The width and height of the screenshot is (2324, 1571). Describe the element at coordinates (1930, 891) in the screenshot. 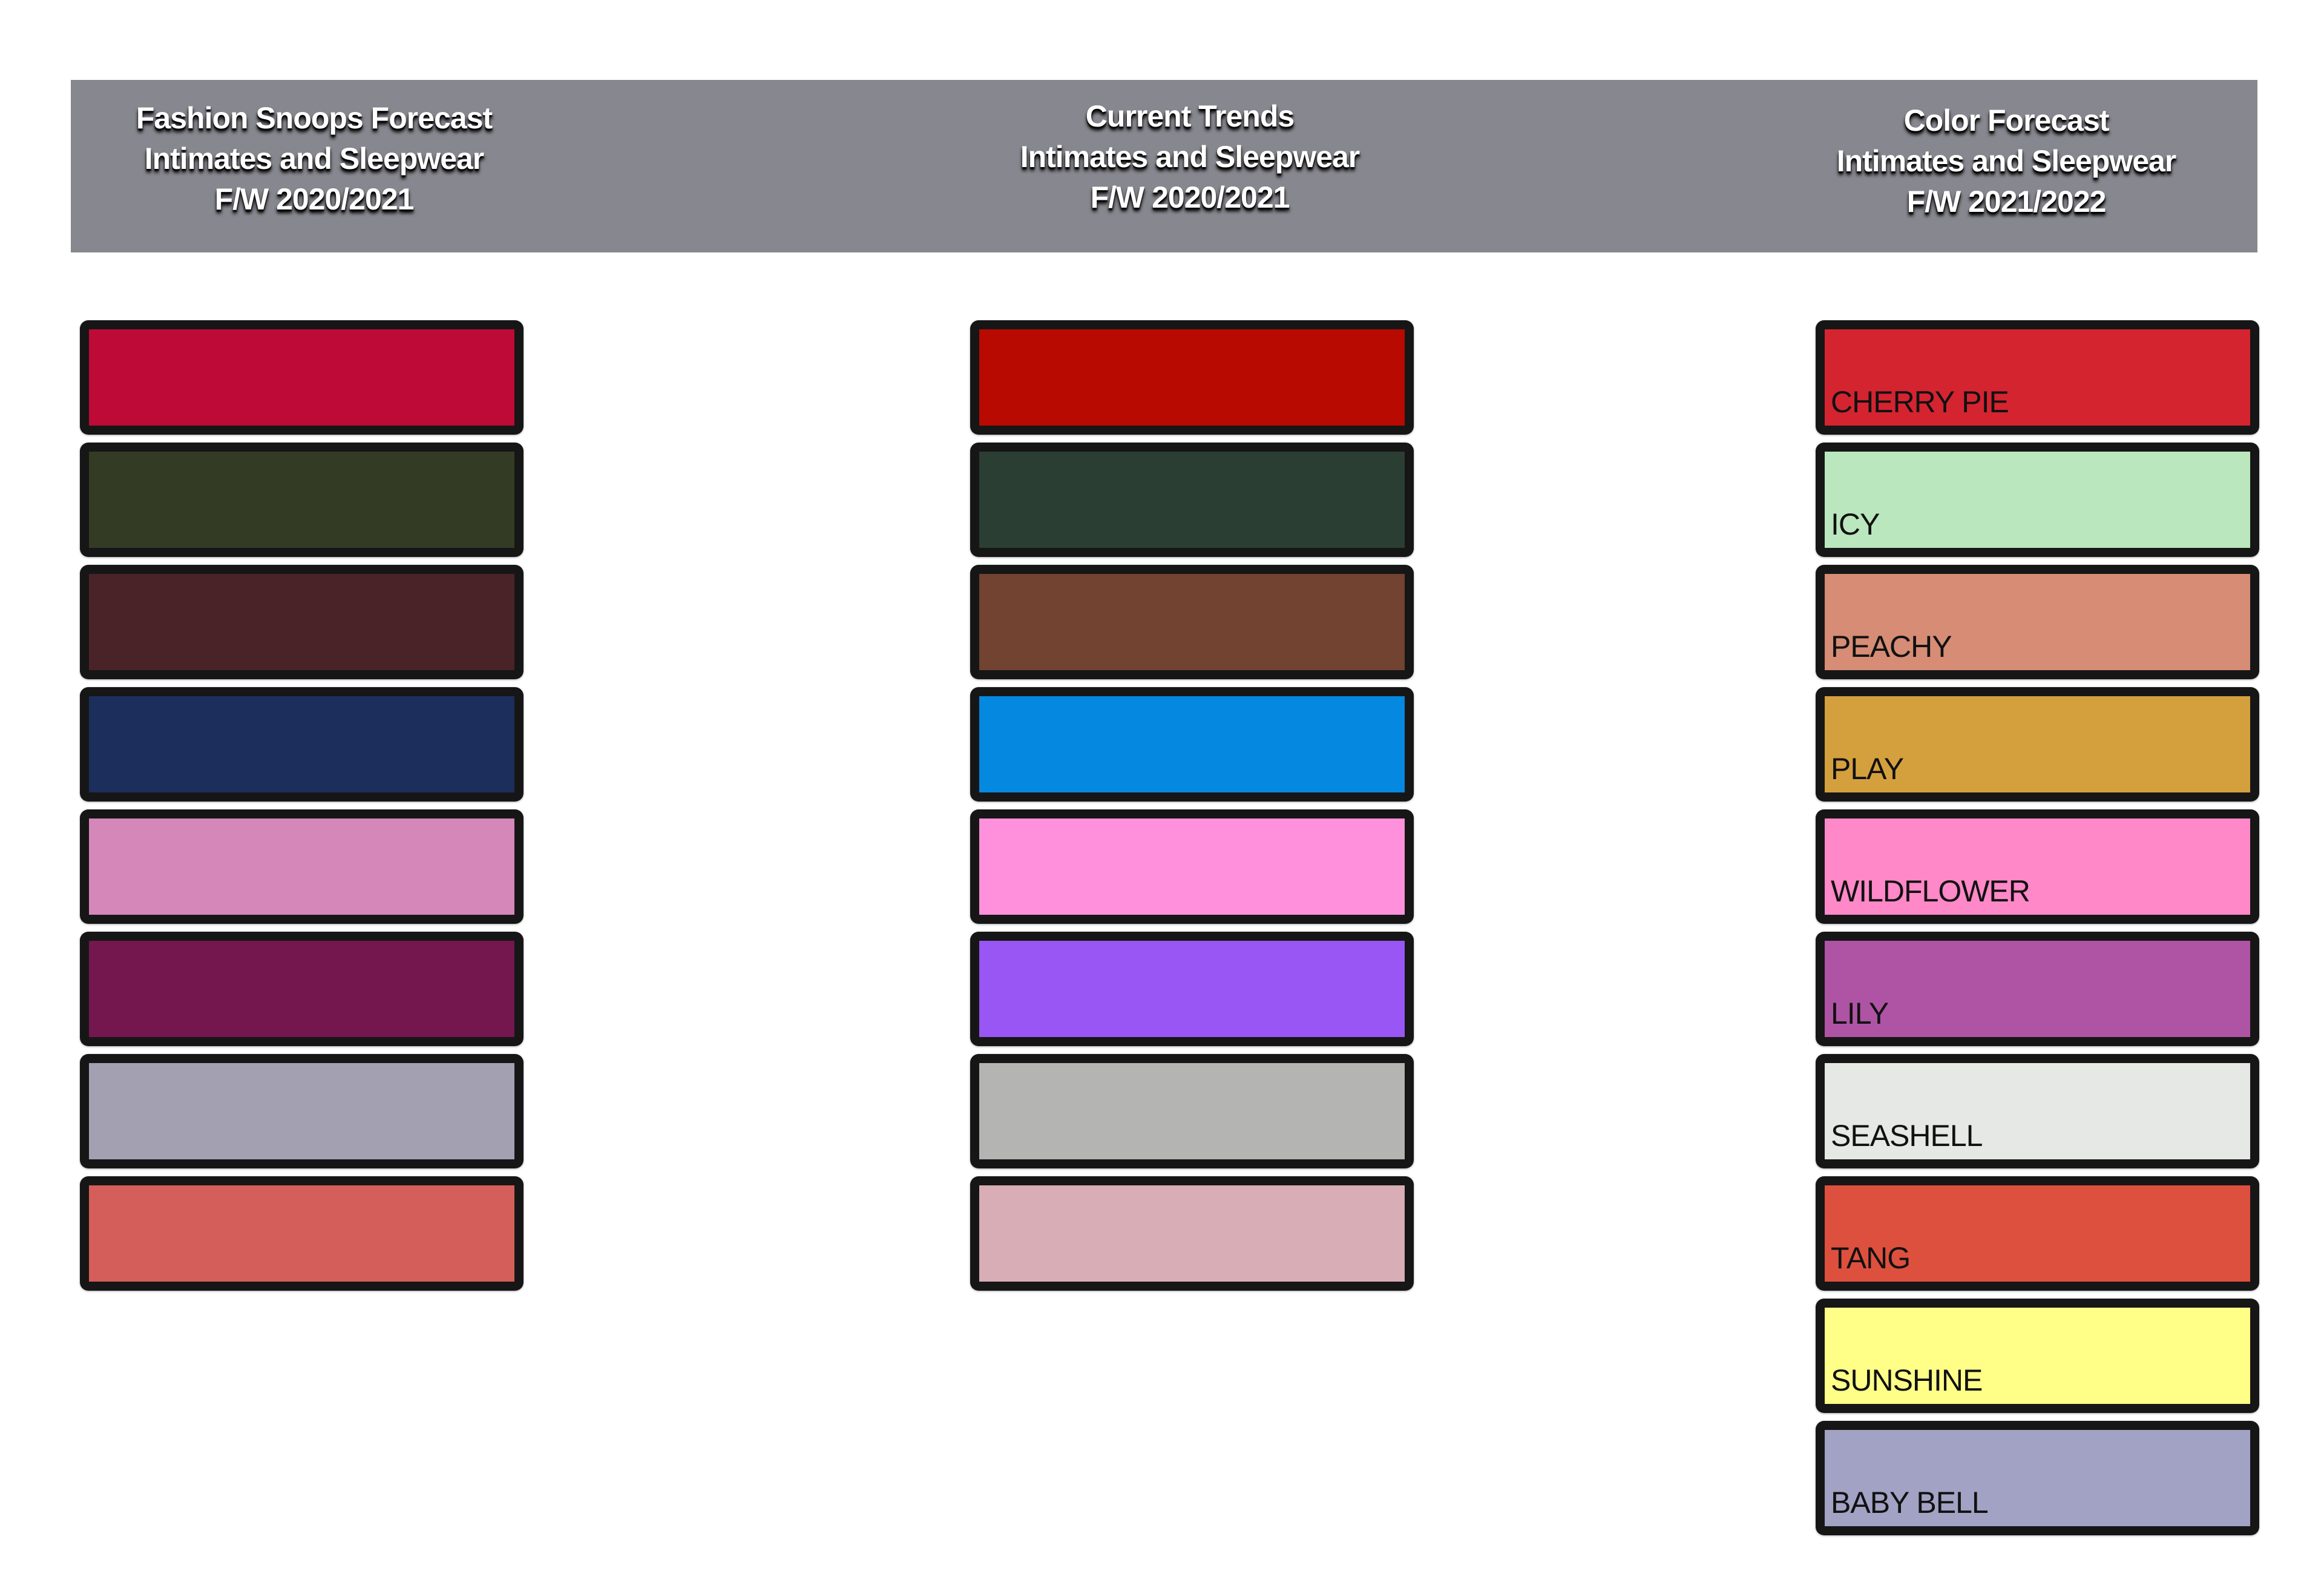

I see `swatch-label: WILDFLOWER` at that location.